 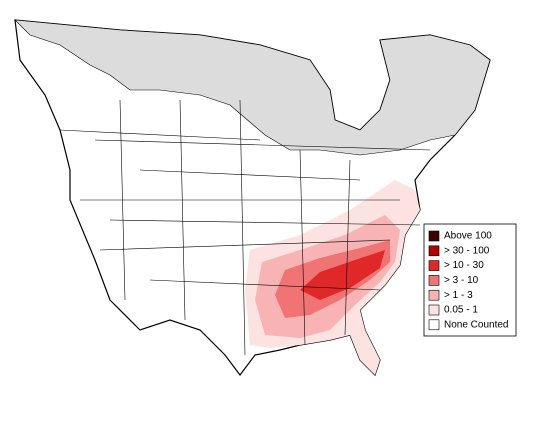 What do you see at coordinates (464, 265) in the screenshot?
I see `legend-label: > 10 - 30` at bounding box center [464, 265].